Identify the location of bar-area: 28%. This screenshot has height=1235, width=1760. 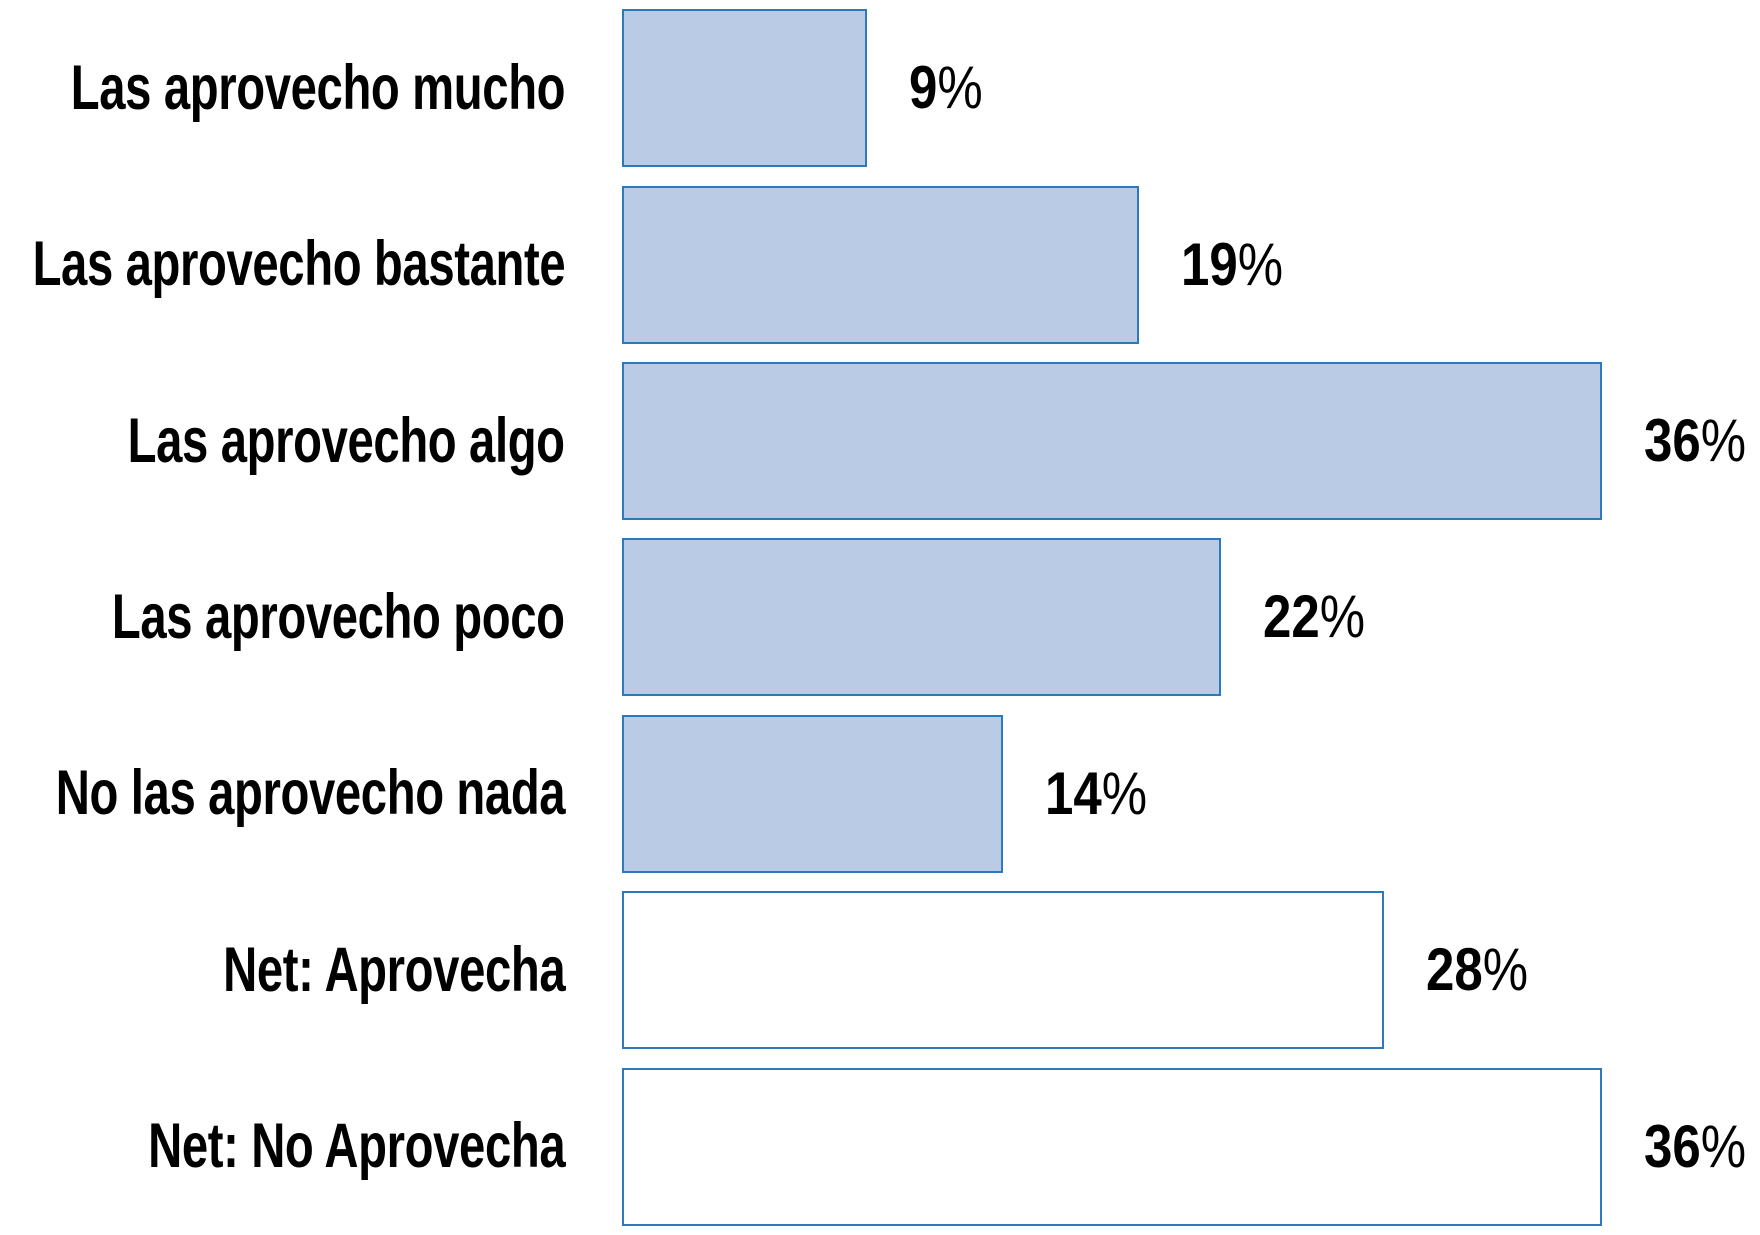
(1191, 970).